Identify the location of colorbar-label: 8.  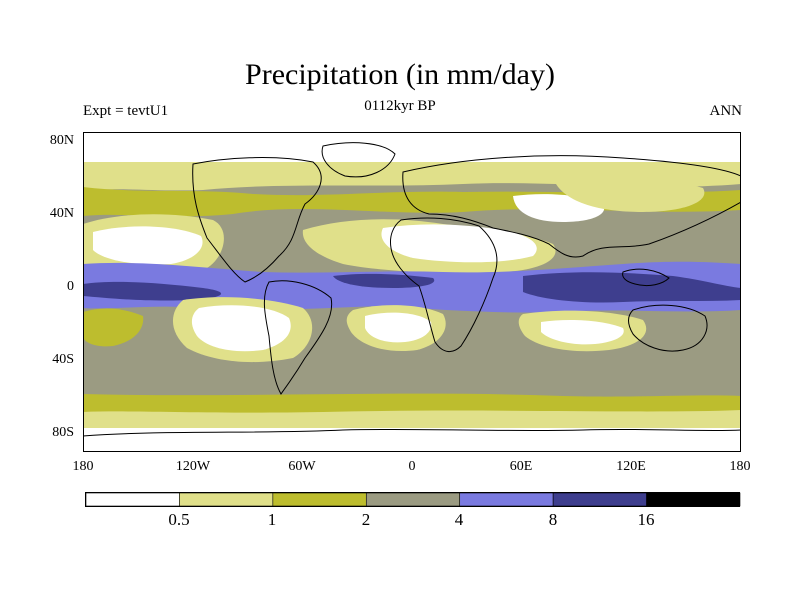
(553, 519).